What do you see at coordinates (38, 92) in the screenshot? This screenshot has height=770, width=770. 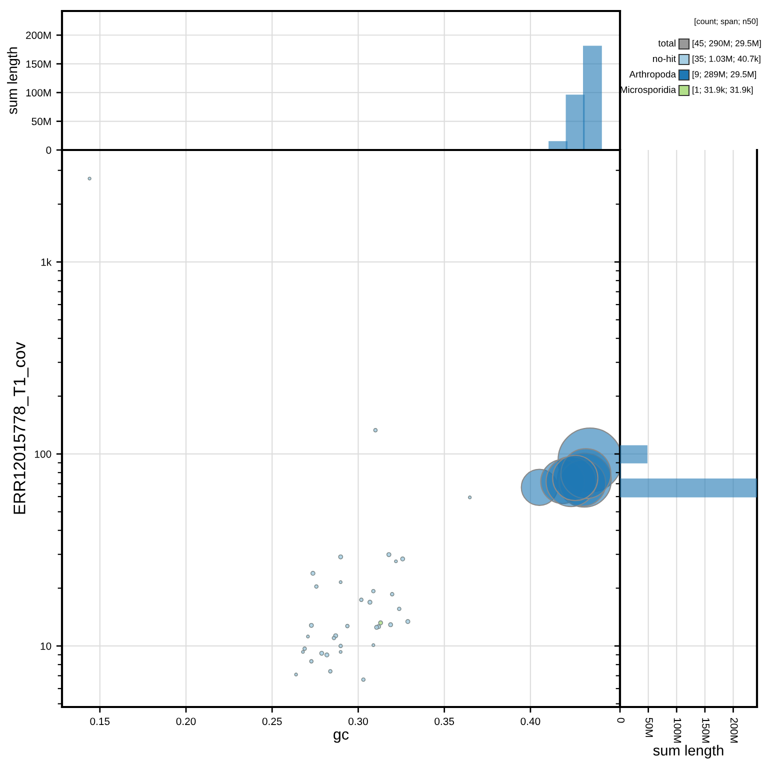 I see `y-tick-label: 100M` at bounding box center [38, 92].